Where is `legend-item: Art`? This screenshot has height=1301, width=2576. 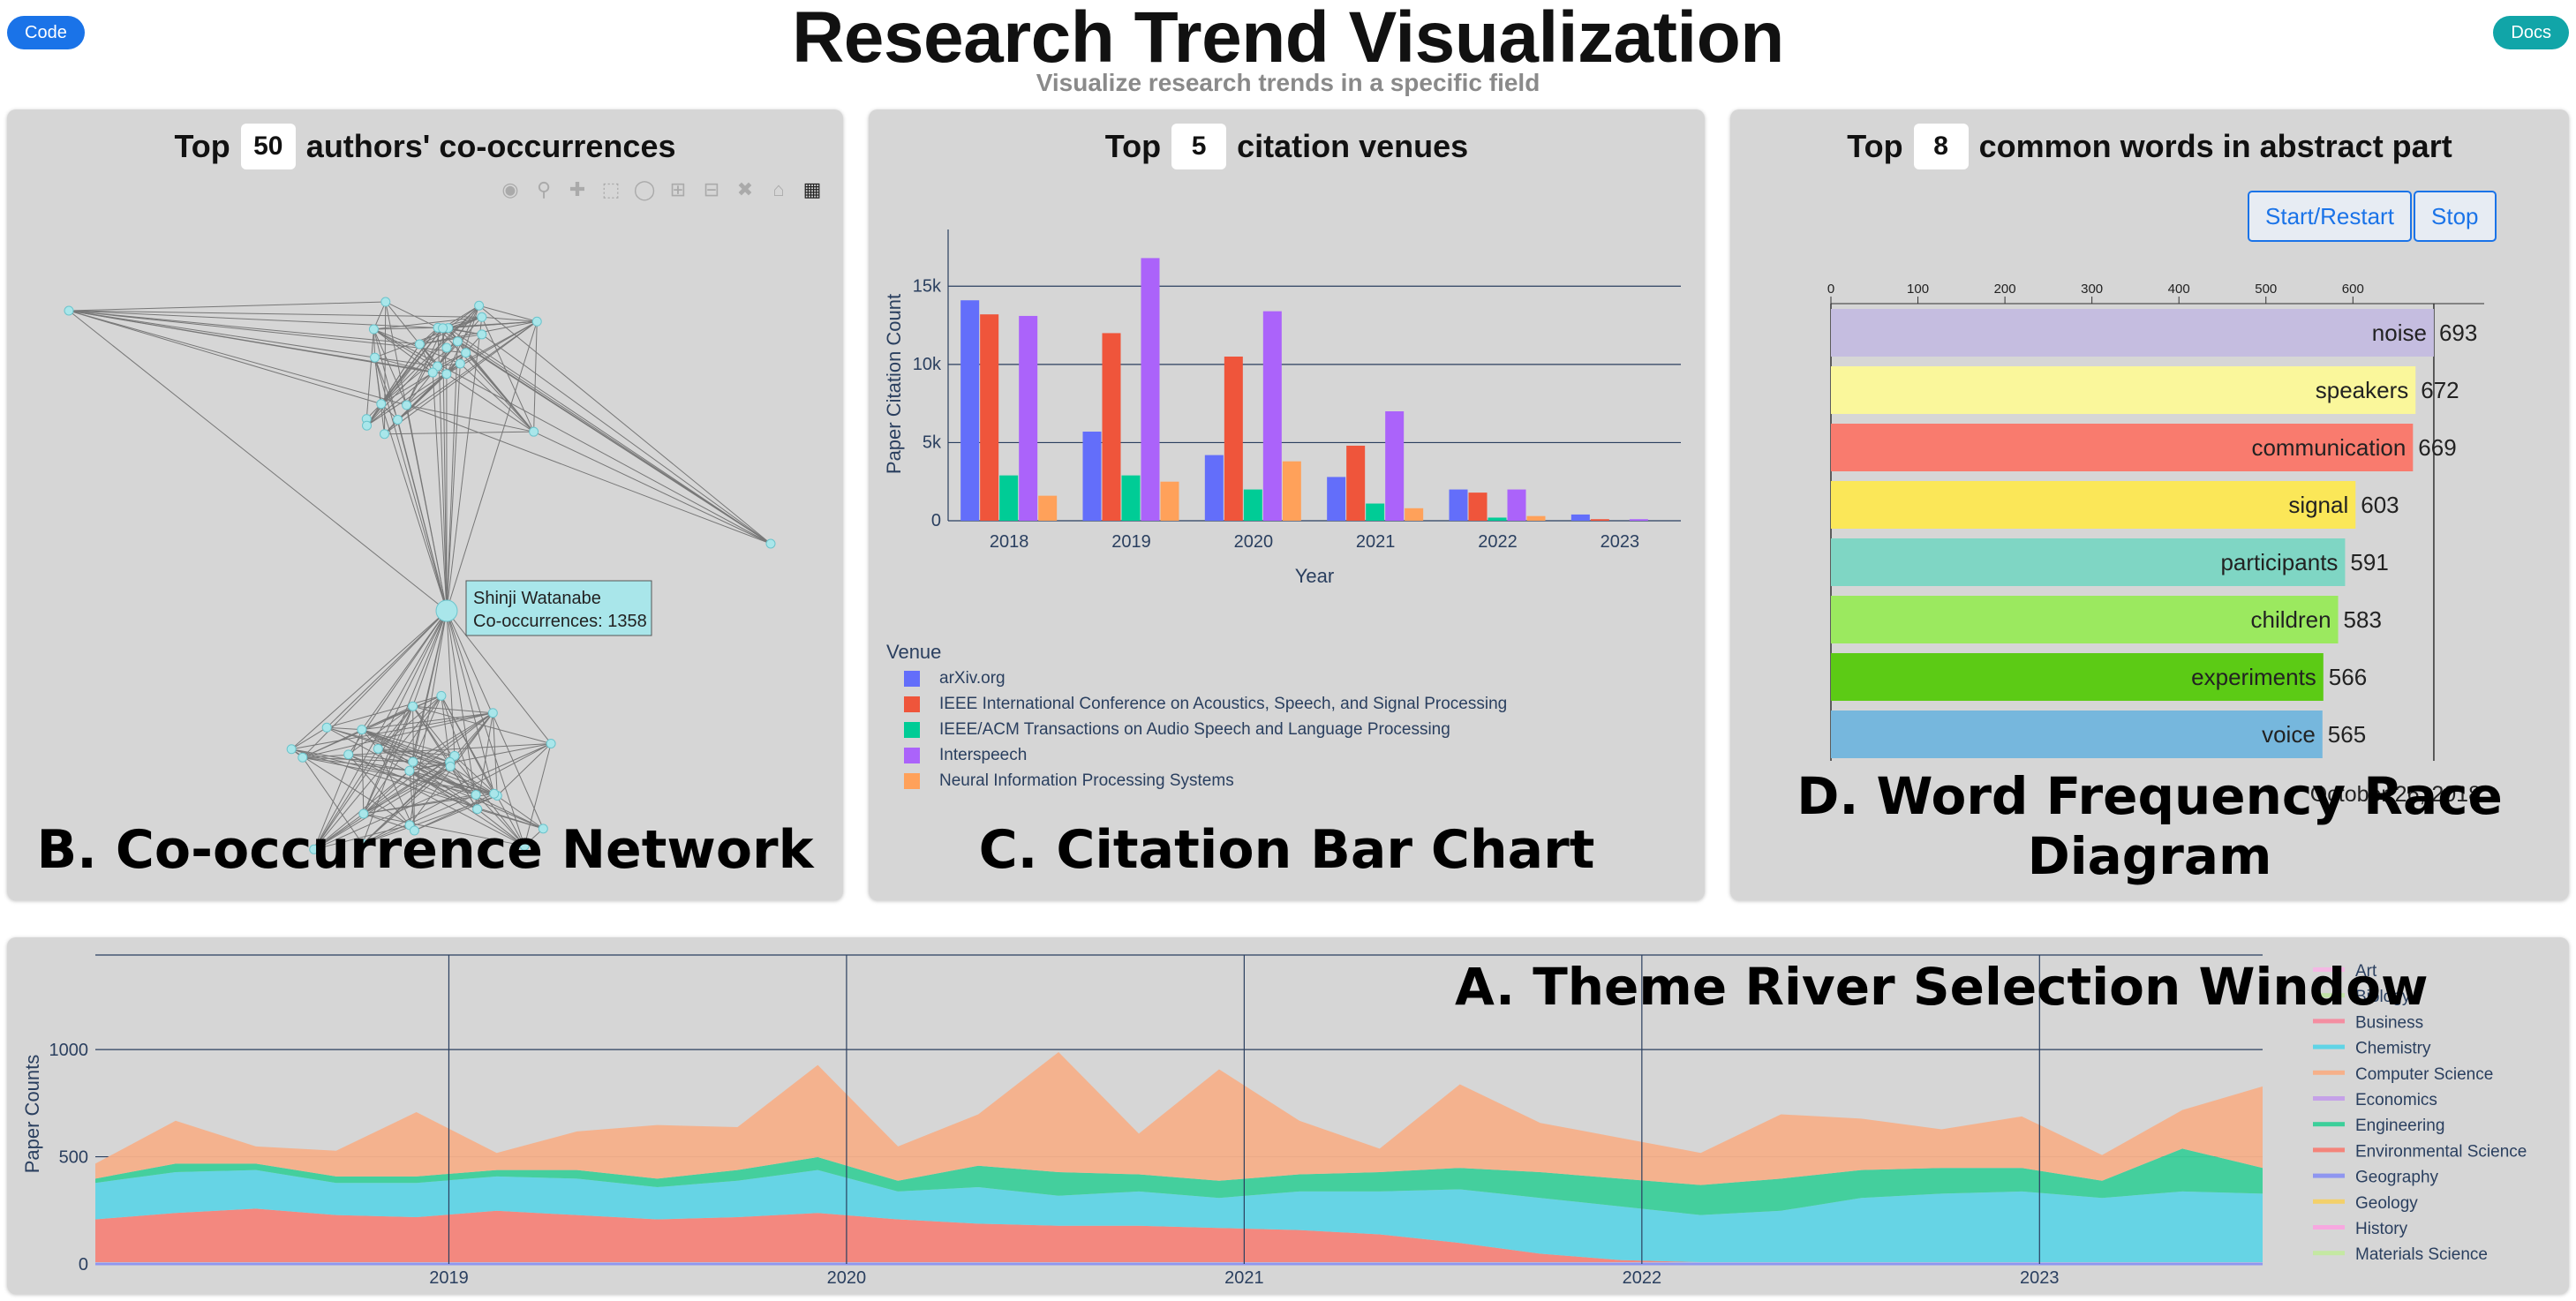
legend-item: Art is located at coordinates (2366, 972).